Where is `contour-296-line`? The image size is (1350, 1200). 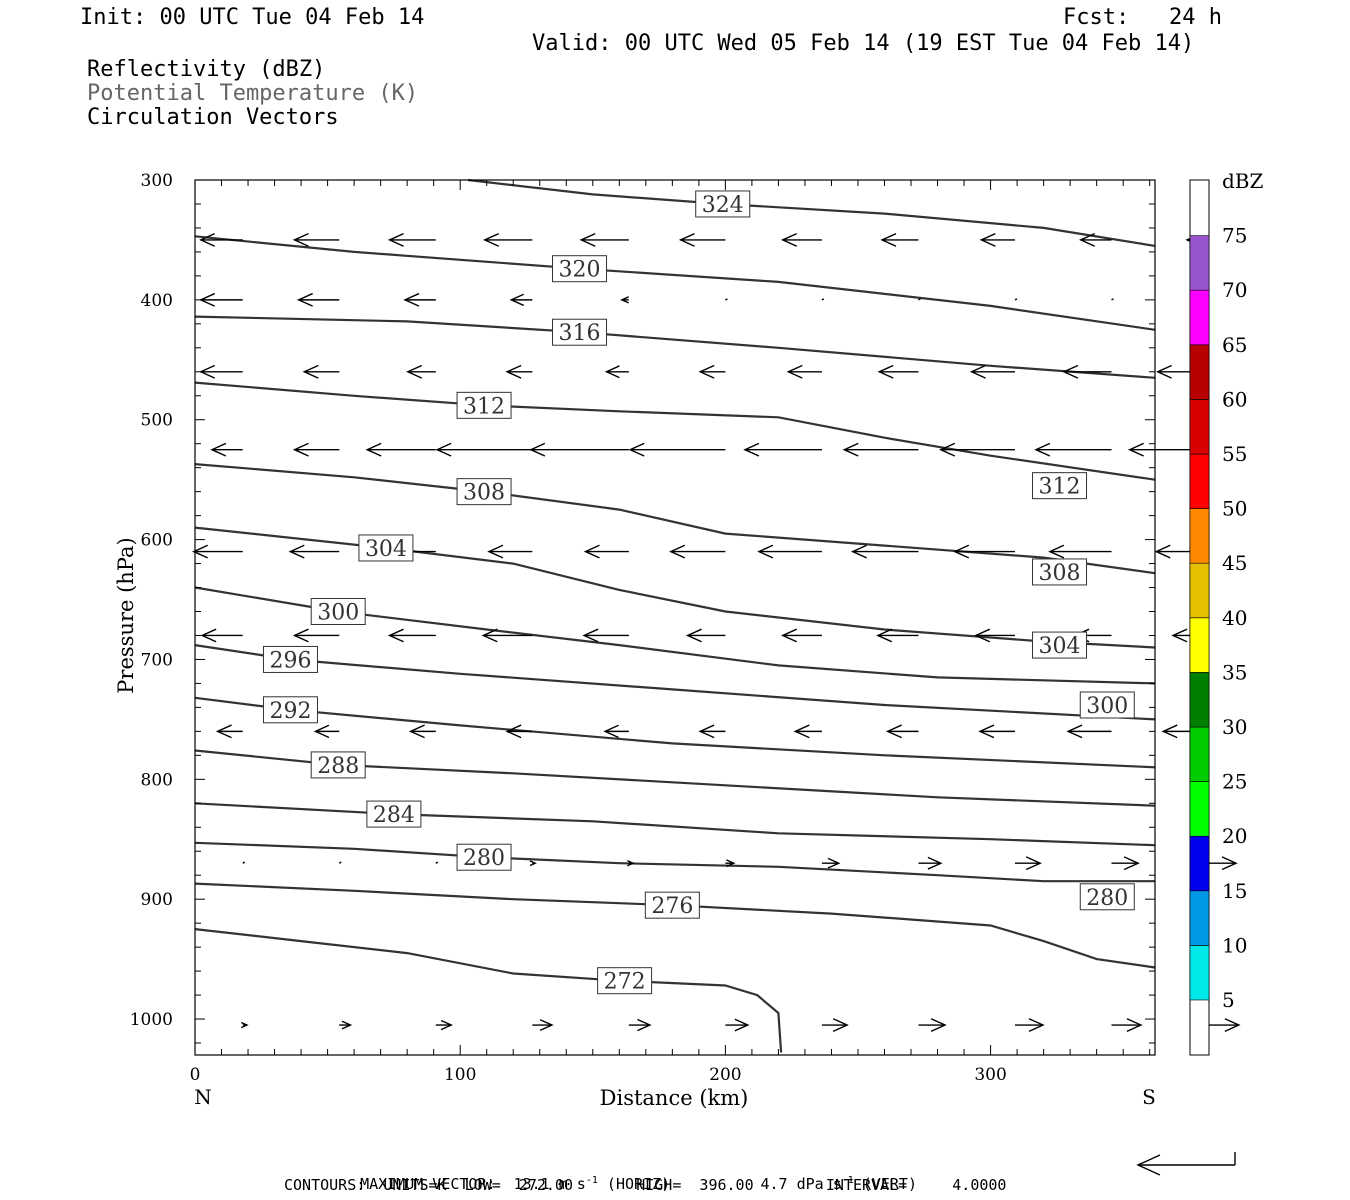
contour-296-line is located at coordinates (675, 682).